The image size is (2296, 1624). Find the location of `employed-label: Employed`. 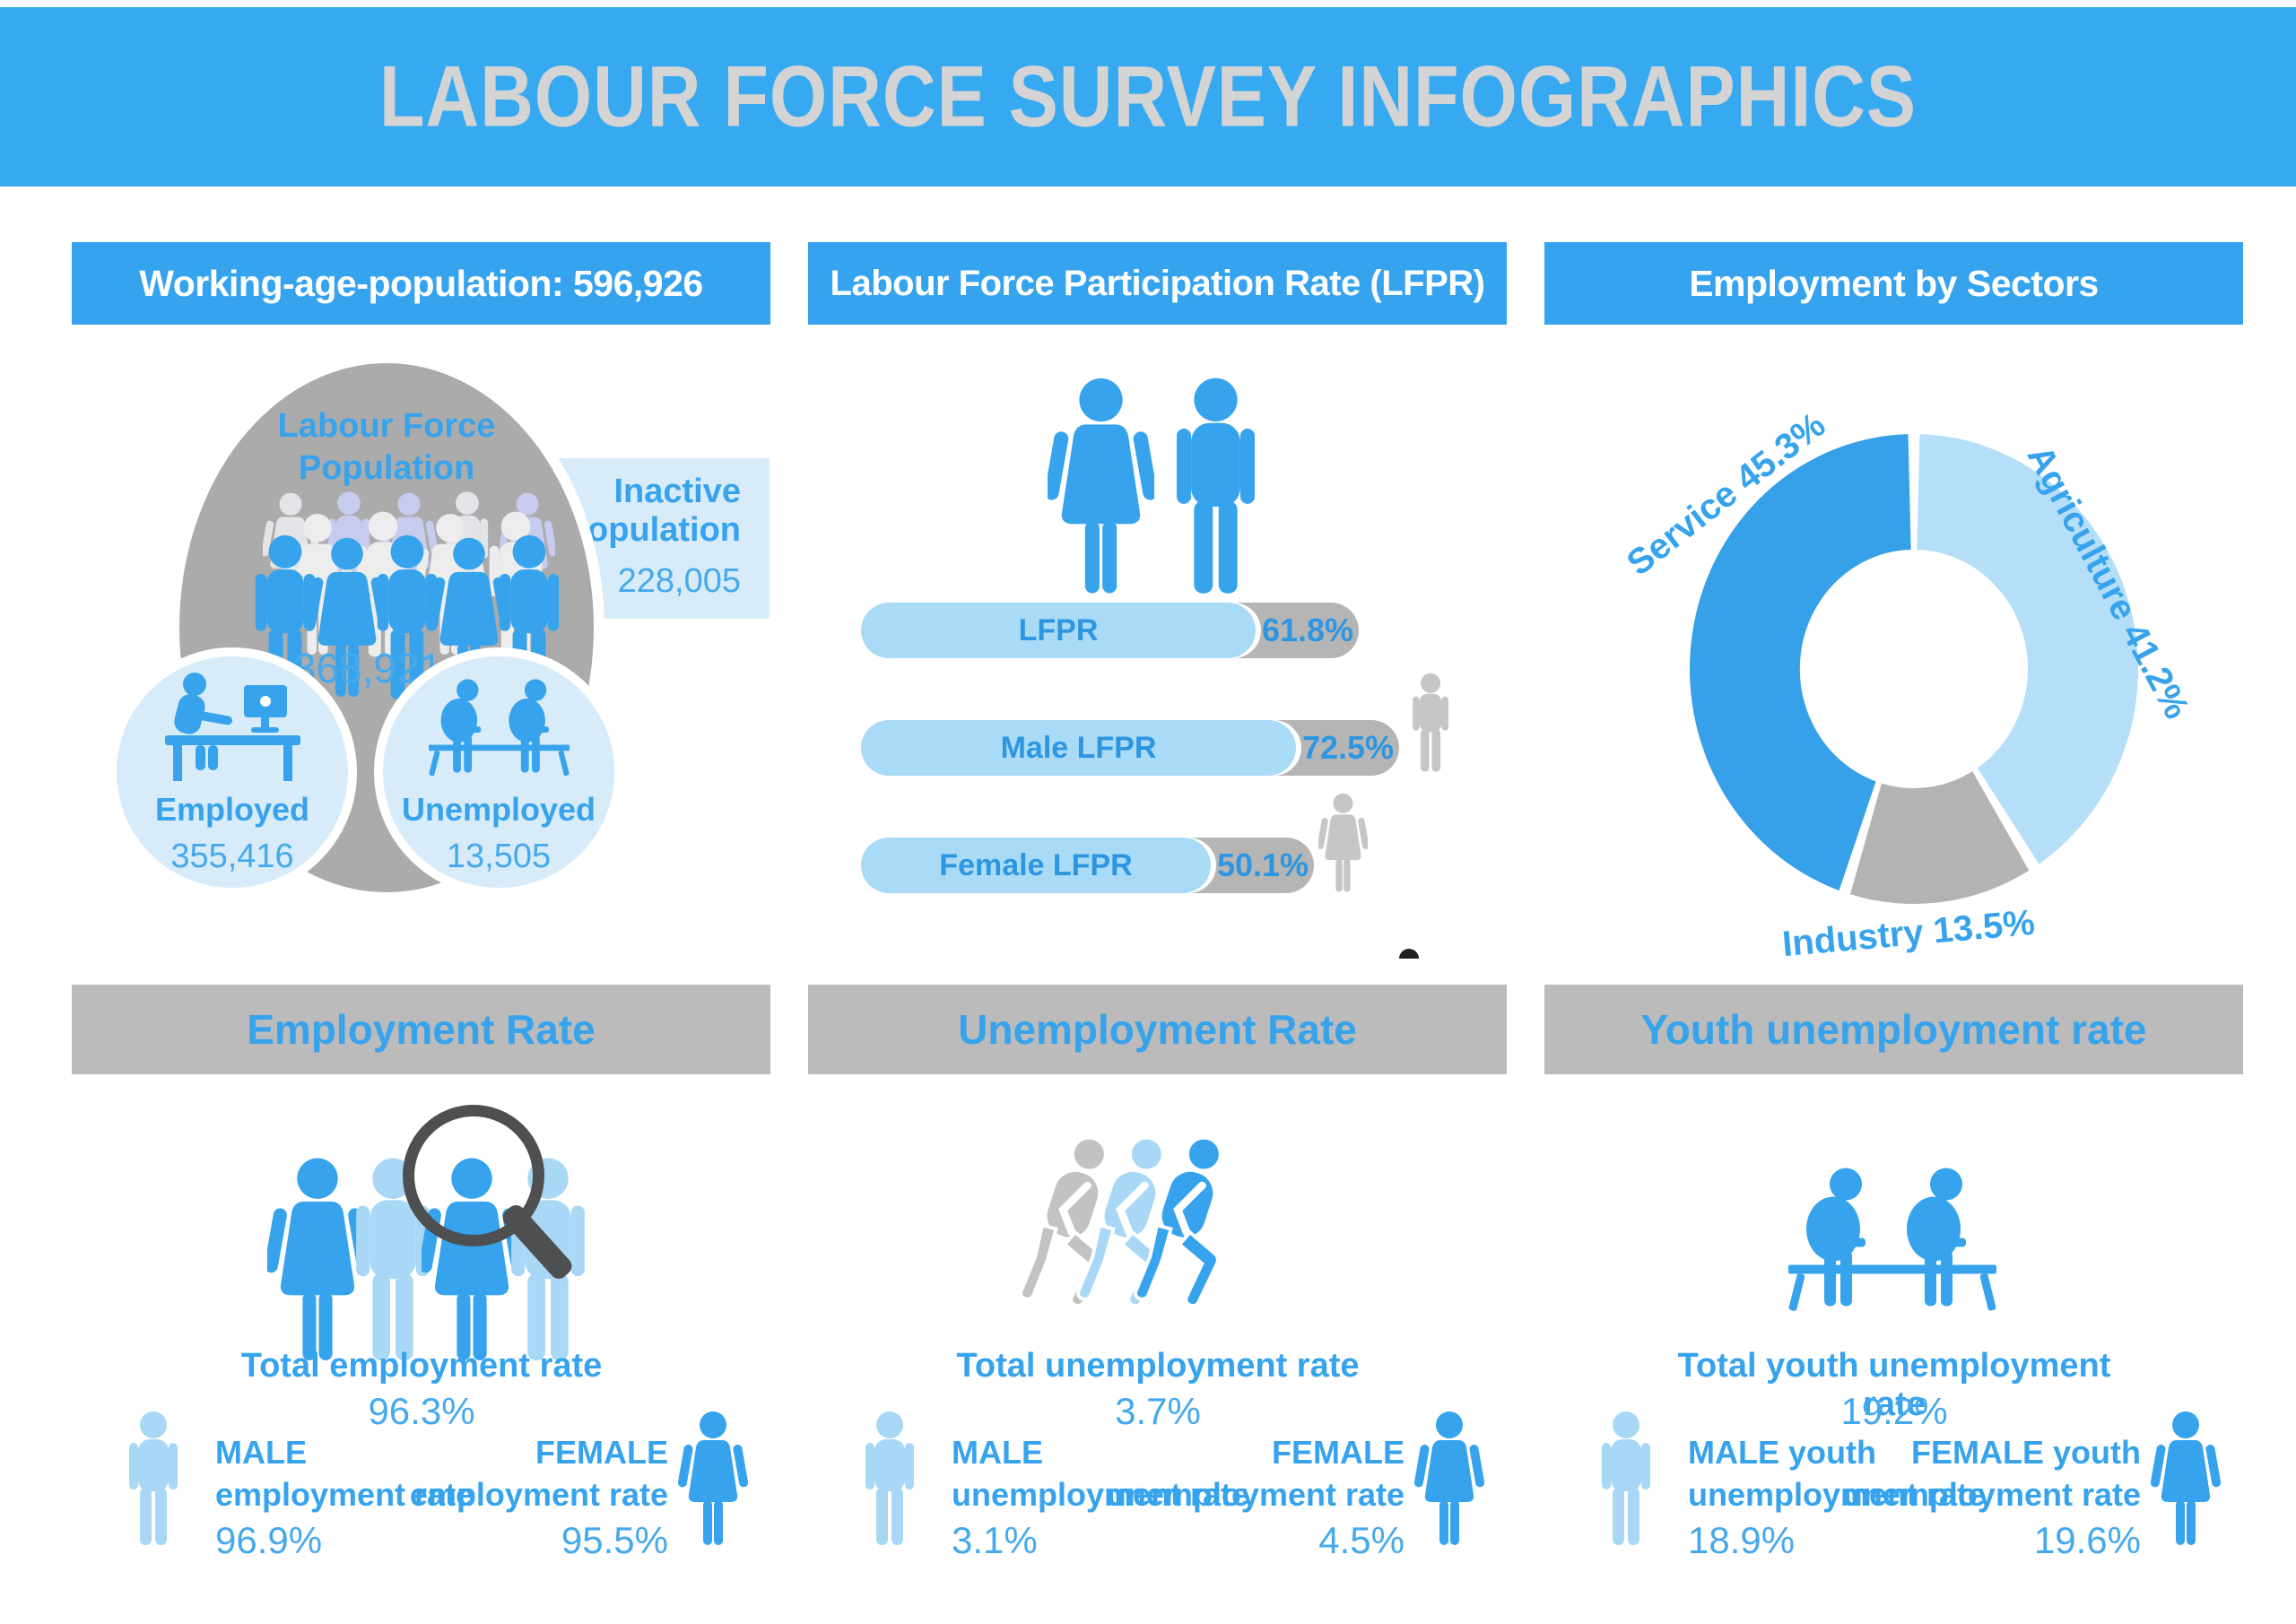

employed-label: Employed is located at coordinates (232, 809).